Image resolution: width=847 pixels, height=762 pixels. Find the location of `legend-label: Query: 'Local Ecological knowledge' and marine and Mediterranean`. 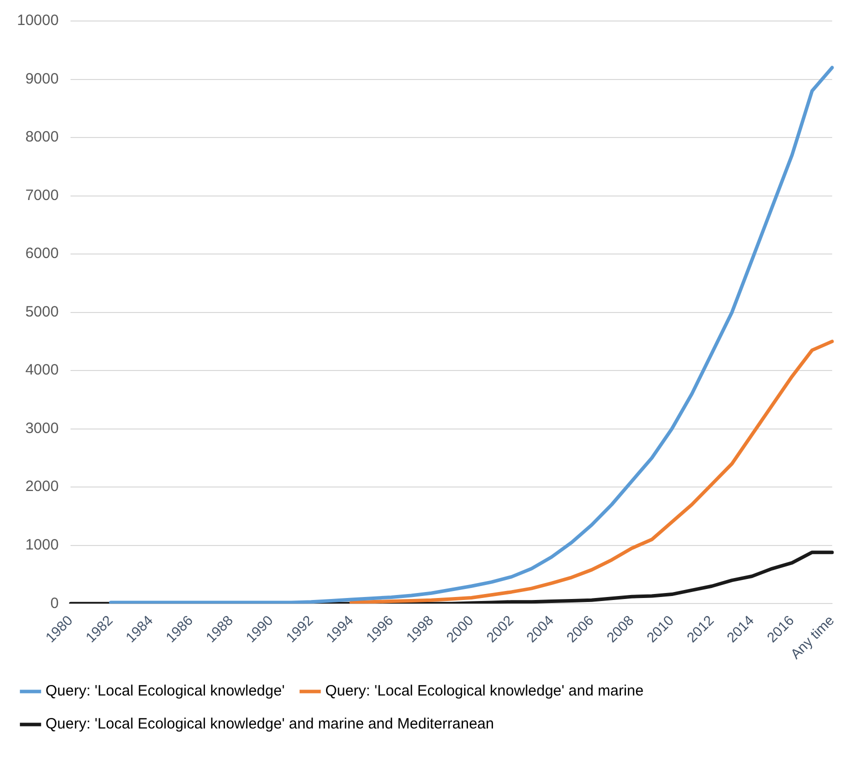

legend-label: Query: 'Local Ecological knowledge' and marine and Mediterranean is located at coordinates (270, 724).